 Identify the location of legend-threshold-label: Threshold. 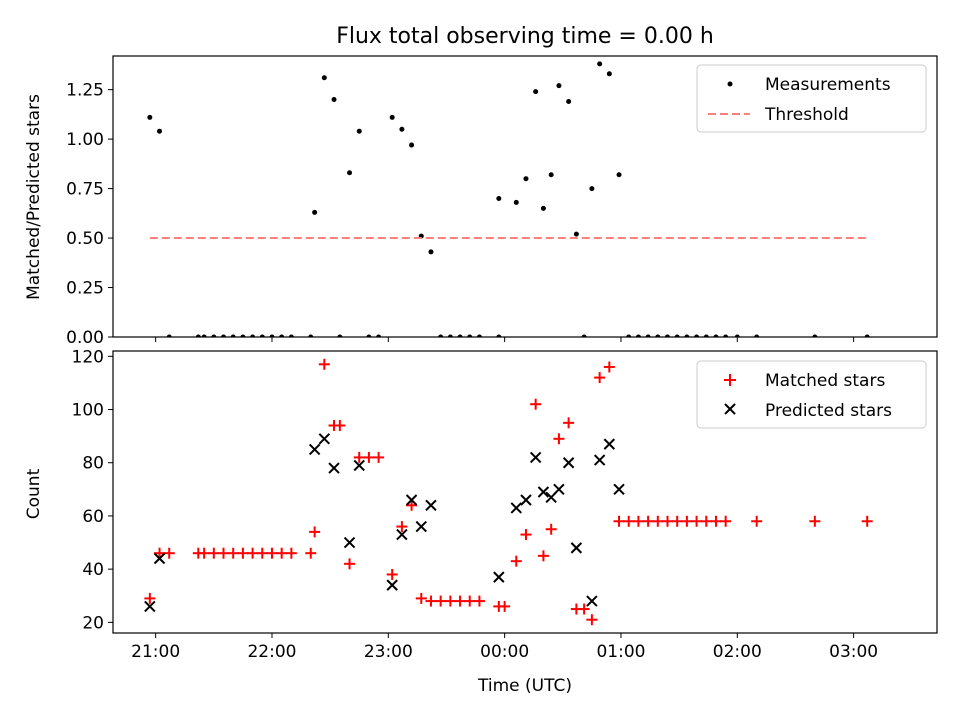
(806, 115).